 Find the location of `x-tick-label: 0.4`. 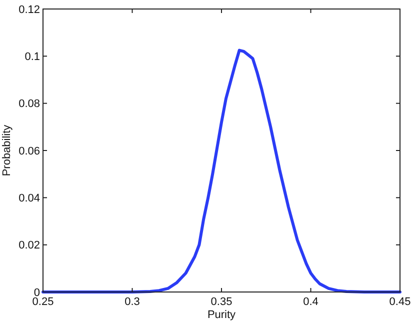

x-tick-label: 0.4 is located at coordinates (310, 302).